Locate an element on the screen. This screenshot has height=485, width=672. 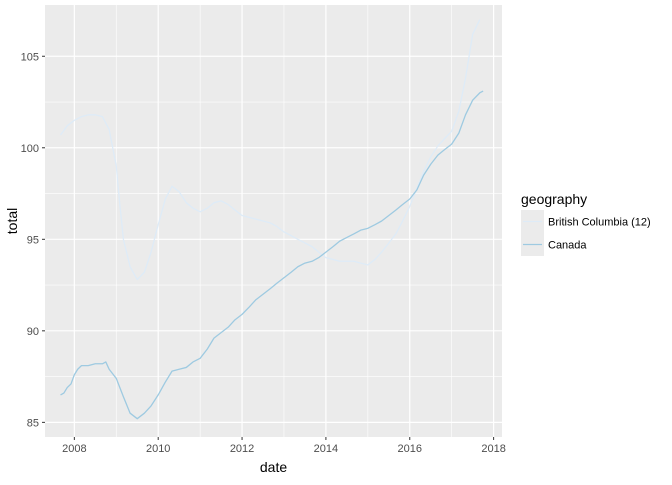
x-tick-label: 2014 is located at coordinates (326, 449).